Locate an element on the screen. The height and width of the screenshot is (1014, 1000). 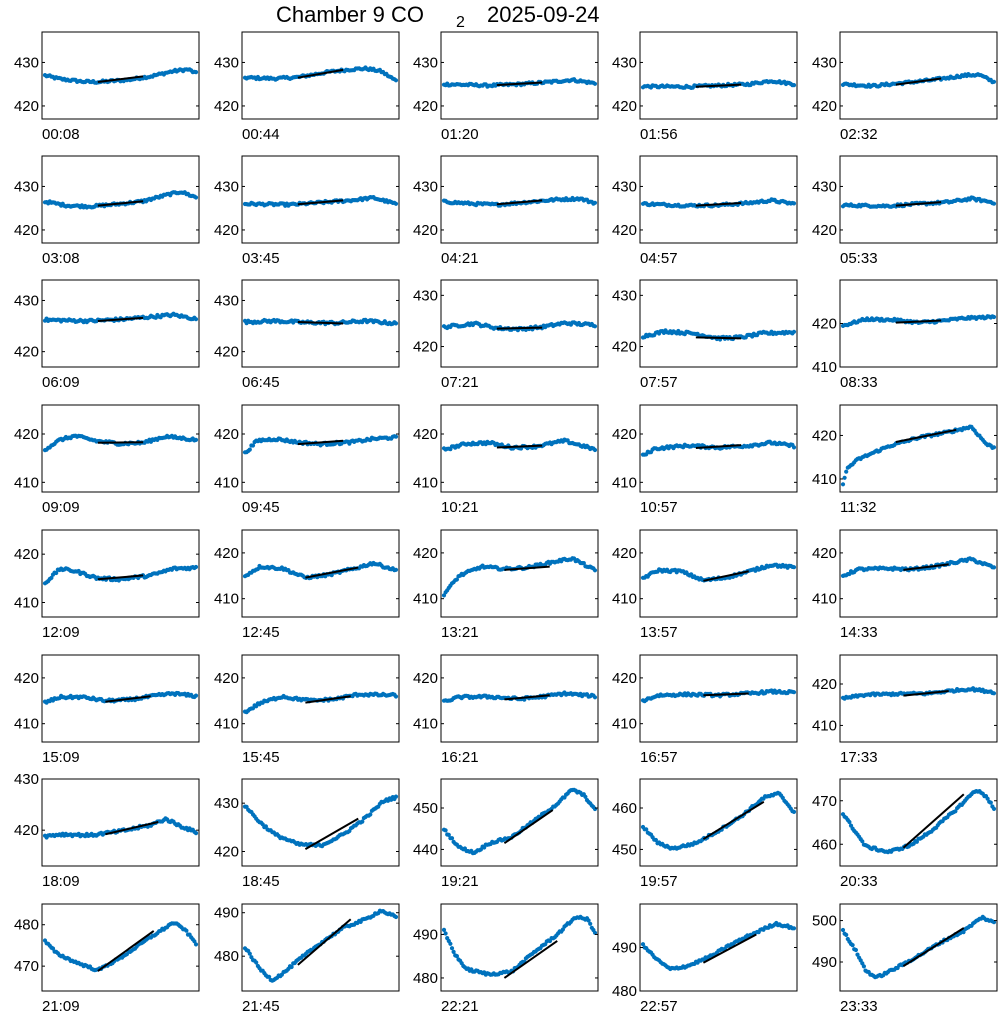
panel-2333: 490 500 23:33 is located at coordinates (905, 958).